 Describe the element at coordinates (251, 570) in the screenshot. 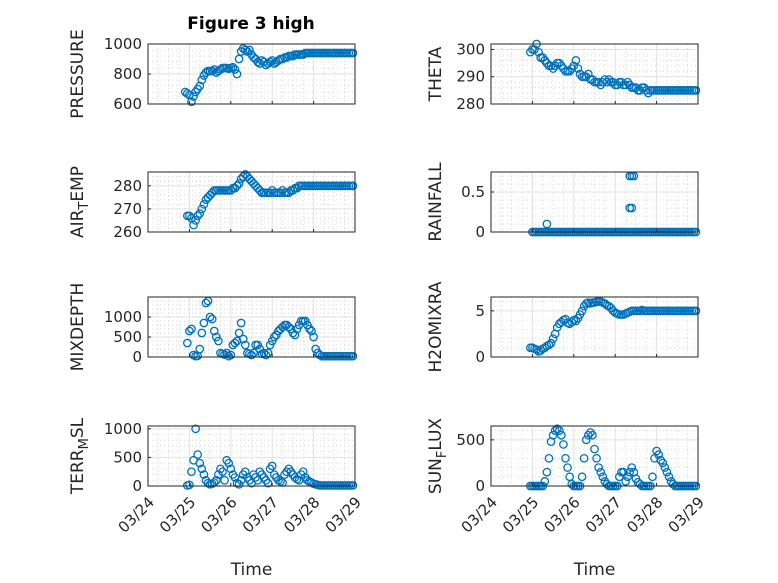

I see `x-axis-label: Time` at that location.